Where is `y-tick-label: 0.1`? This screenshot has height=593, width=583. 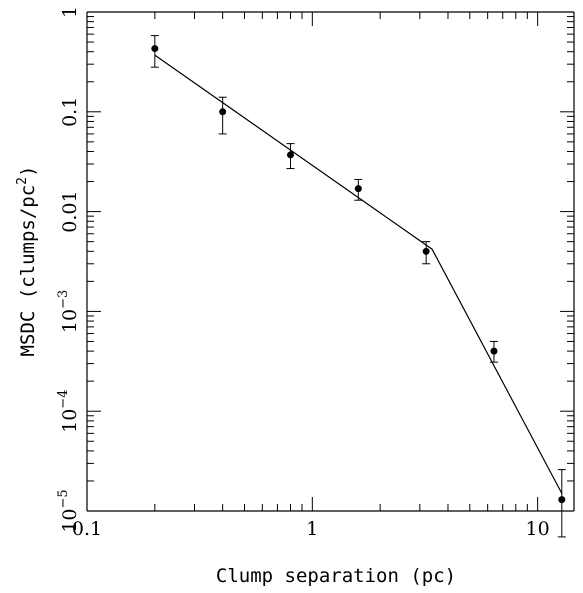 y-tick-label: 0.1 is located at coordinates (70, 112).